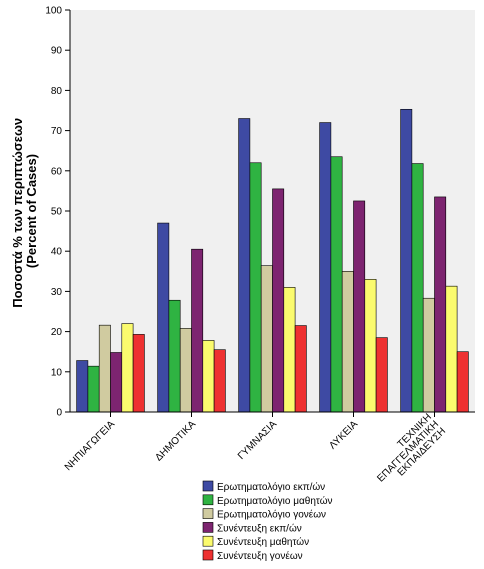 The width and height of the screenshot is (484, 569). What do you see at coordinates (57, 292) in the screenshot?
I see `y-tick-label: 30` at bounding box center [57, 292].